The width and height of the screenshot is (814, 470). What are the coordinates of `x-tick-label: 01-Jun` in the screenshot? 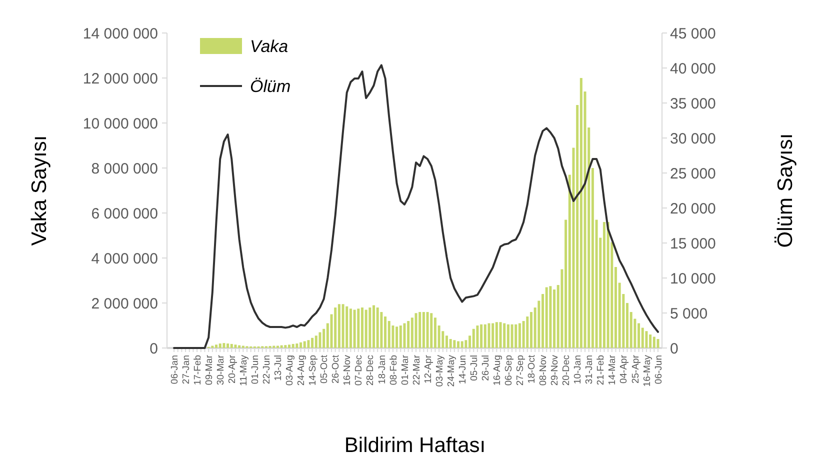 It's located at (256, 369).